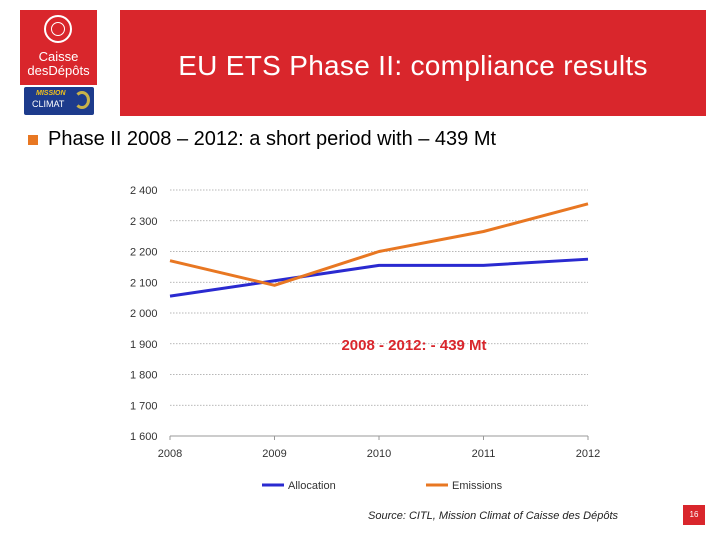 This screenshot has width=720, height=540. I want to click on x-tick-label: 2011, so click(484, 454).